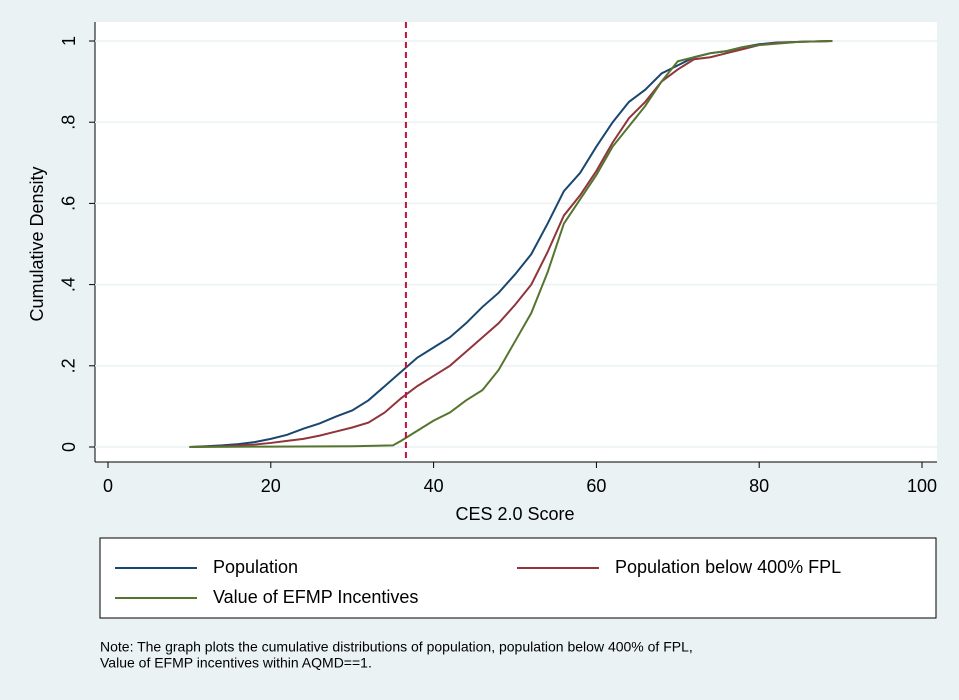 The width and height of the screenshot is (959, 700). Describe the element at coordinates (69, 284) in the screenshot. I see `y-tick-label: .4` at that location.